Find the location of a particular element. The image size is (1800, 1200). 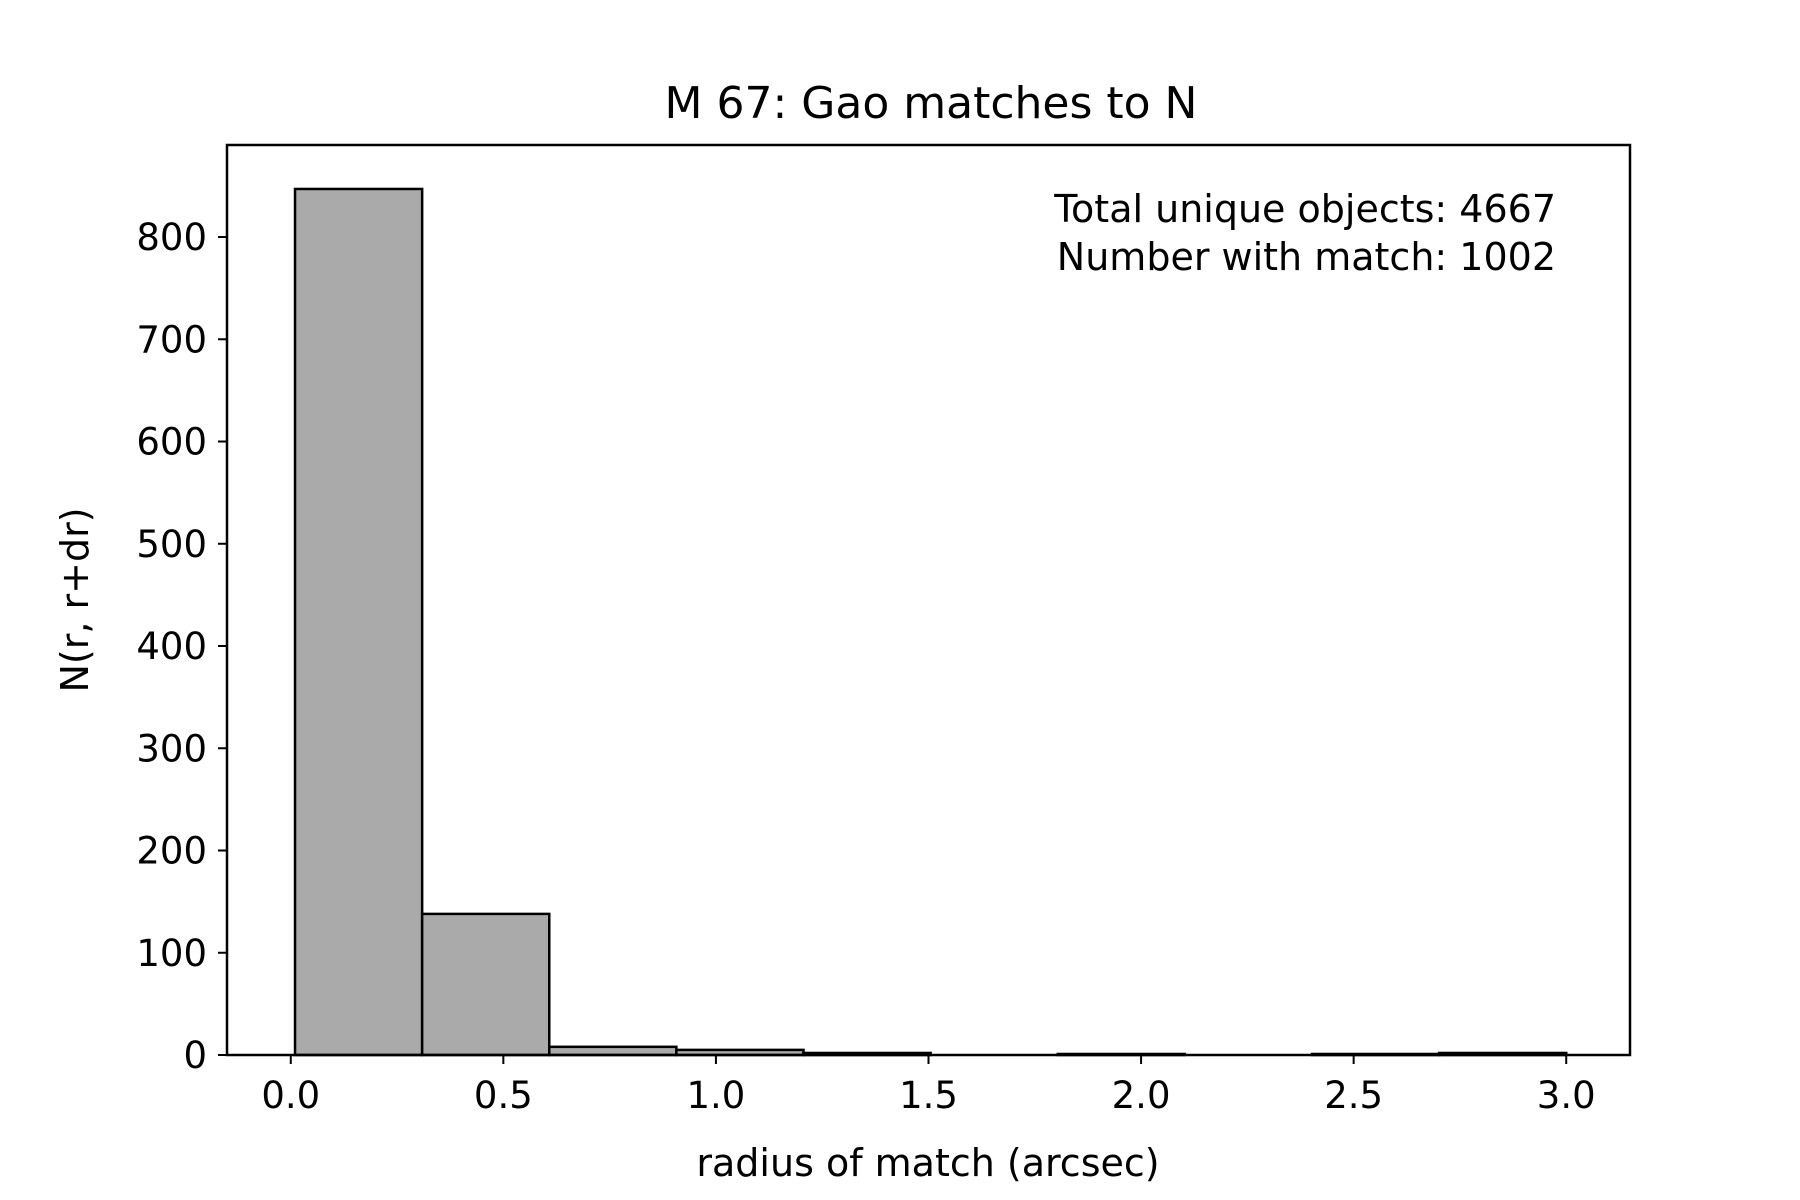

y-tick-label: 0 is located at coordinates (195, 1055).